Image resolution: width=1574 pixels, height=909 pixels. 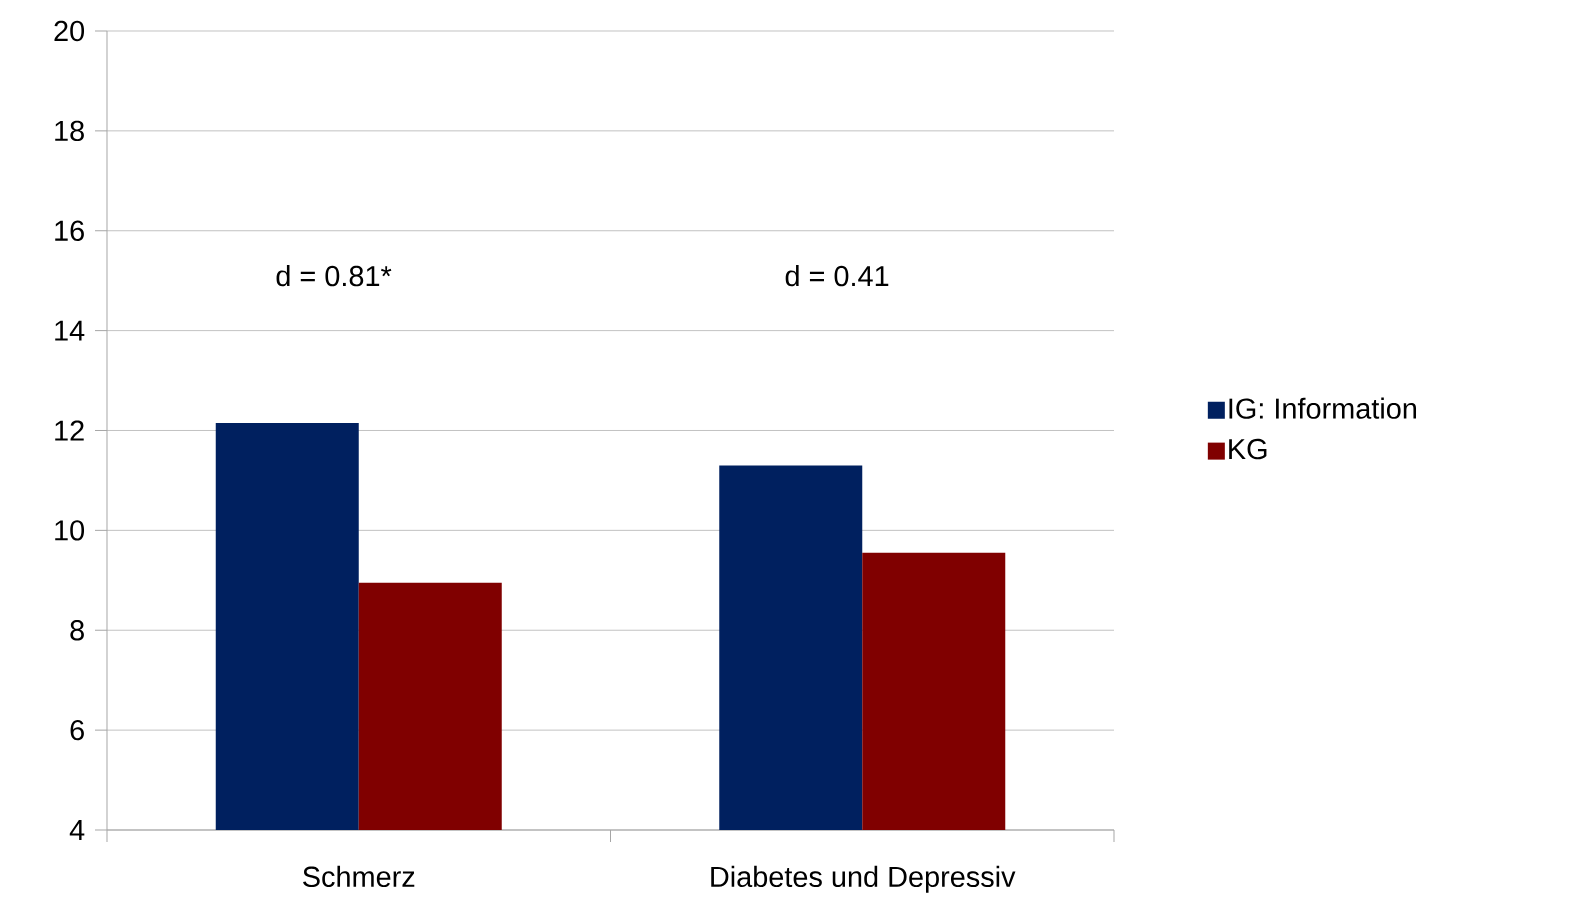 I want to click on legend-label: KG, so click(x=1248, y=449).